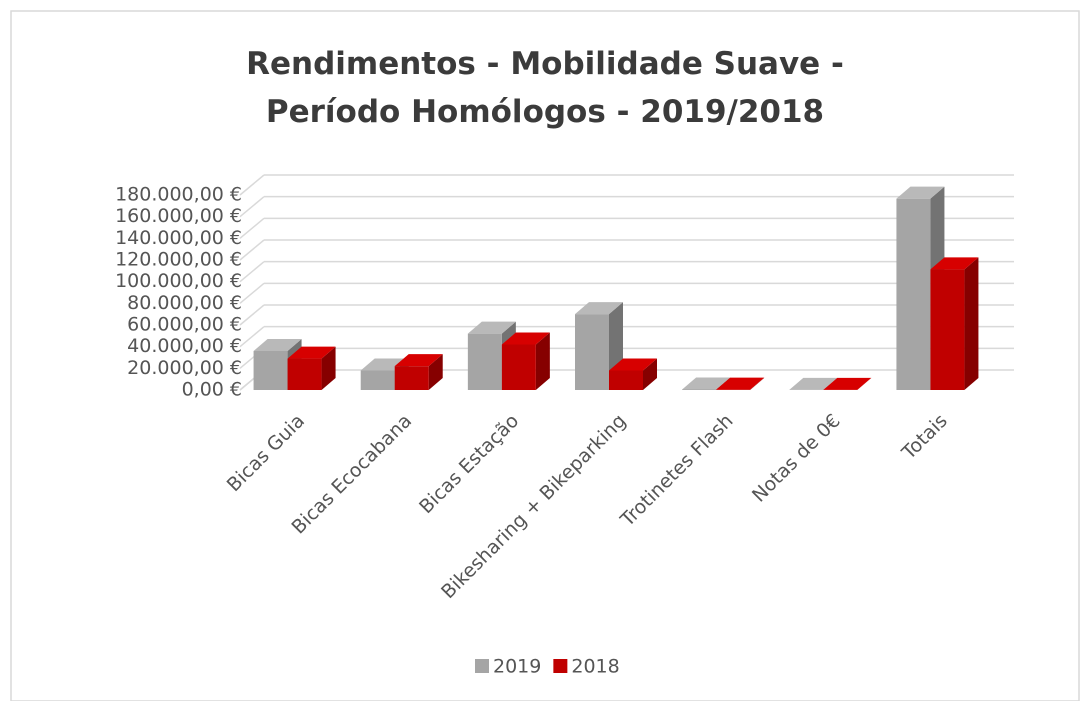 This screenshot has width=1085, height=701. I want to click on y-tick-label: 40.000,00 €, so click(184, 346).